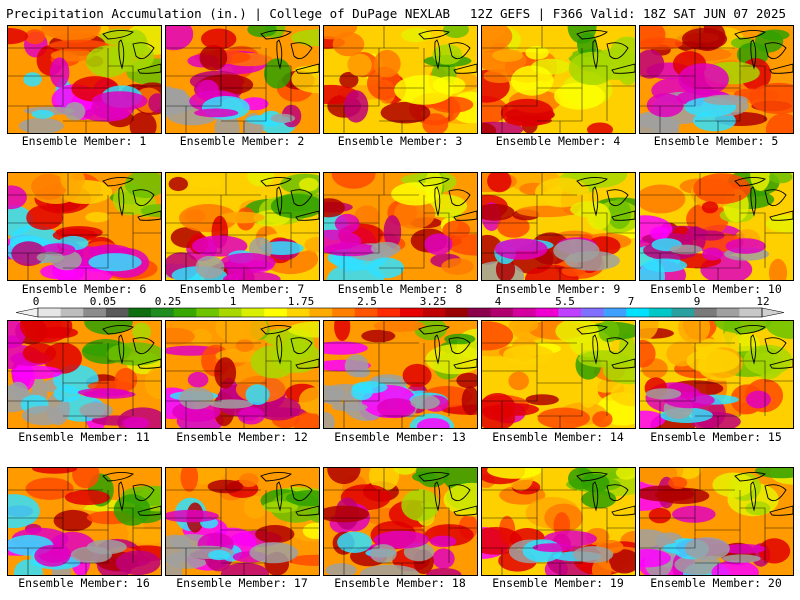 Image resolution: width=800 pixels, height=600 pixels. What do you see at coordinates (558, 583) in the screenshot?
I see `ensemble-member-label: Ensemble Member: 19` at bounding box center [558, 583].